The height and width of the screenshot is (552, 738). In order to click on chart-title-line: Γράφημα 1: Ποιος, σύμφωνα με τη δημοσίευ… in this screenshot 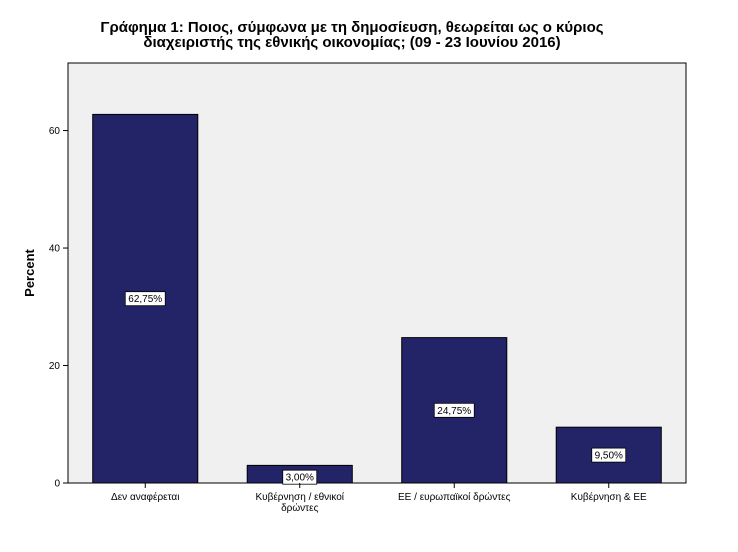, I will do `click(351, 27)`.